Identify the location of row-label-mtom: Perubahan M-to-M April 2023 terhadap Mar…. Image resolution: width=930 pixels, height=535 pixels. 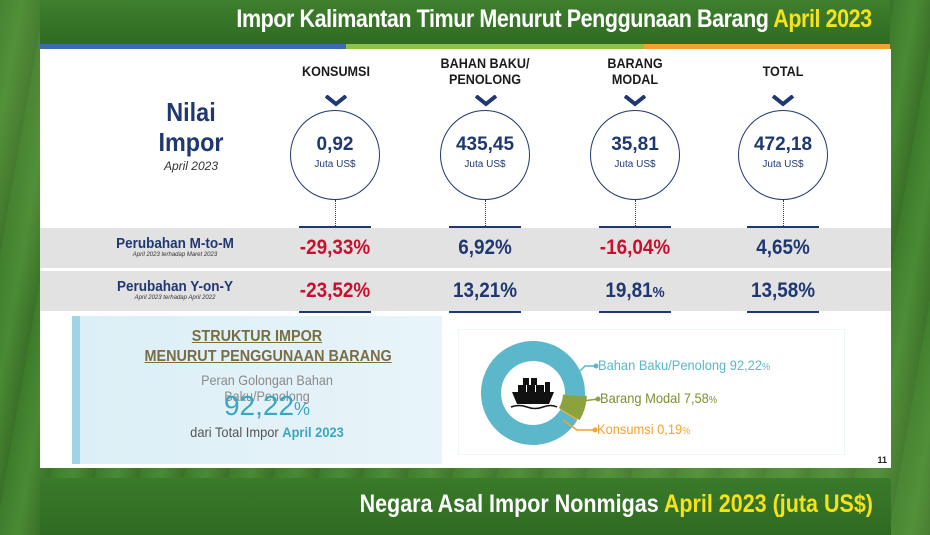
(175, 246).